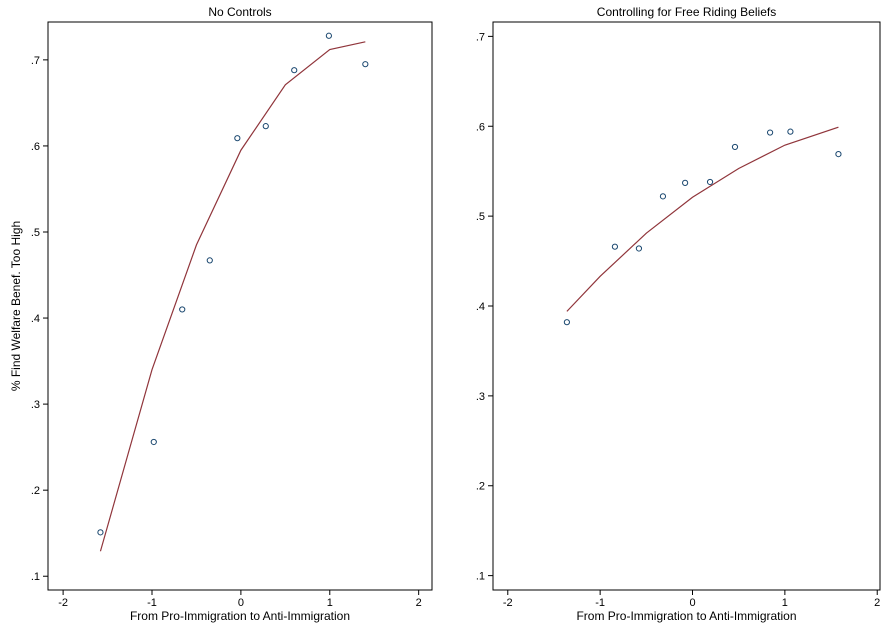  What do you see at coordinates (686, 12) in the screenshot?
I see `chart-title: Controlling for Free Riding Beliefs` at bounding box center [686, 12].